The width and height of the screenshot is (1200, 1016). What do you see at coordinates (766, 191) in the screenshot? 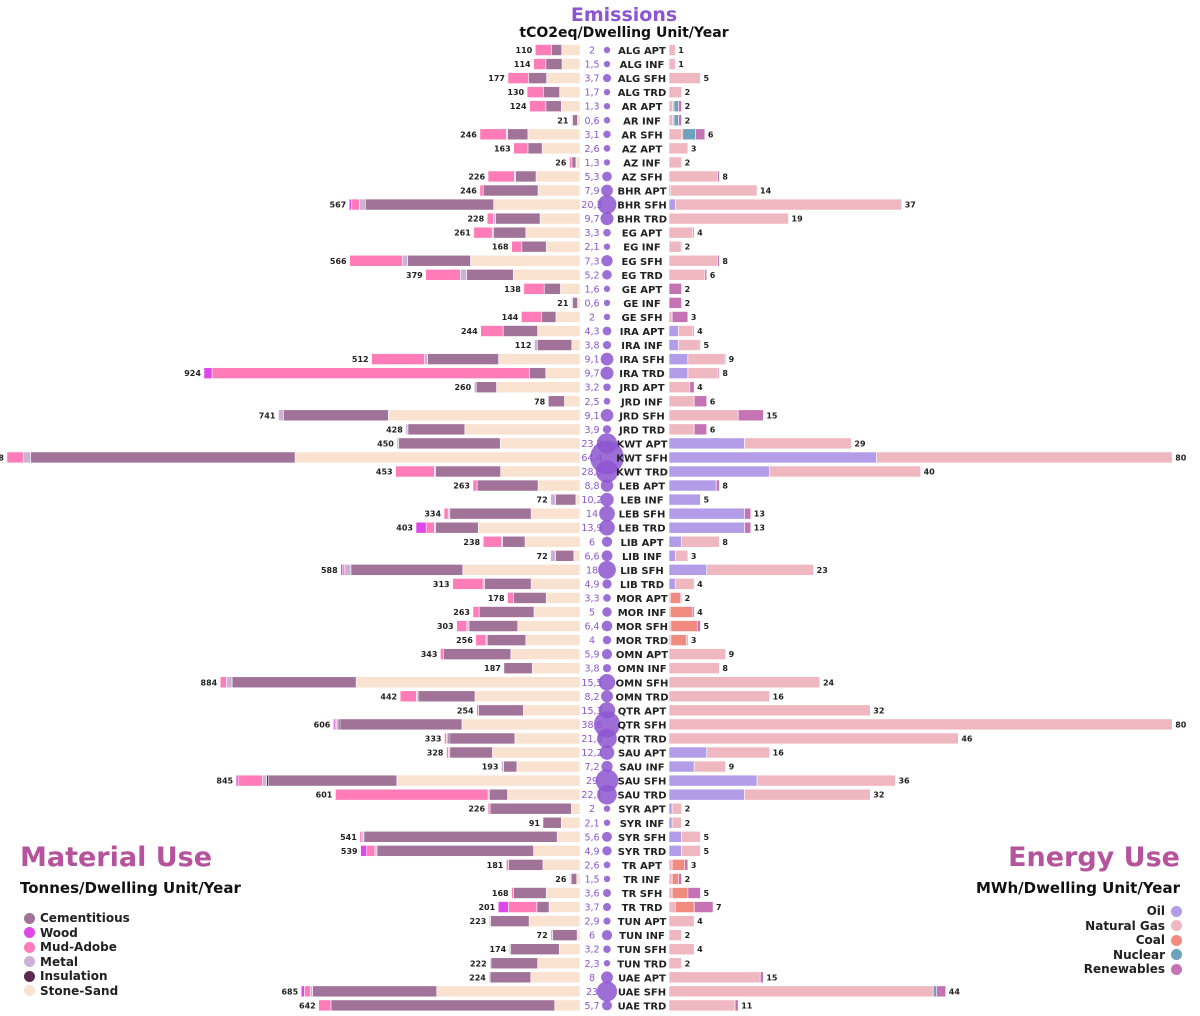
I see `energy-total-label: 14` at bounding box center [766, 191].